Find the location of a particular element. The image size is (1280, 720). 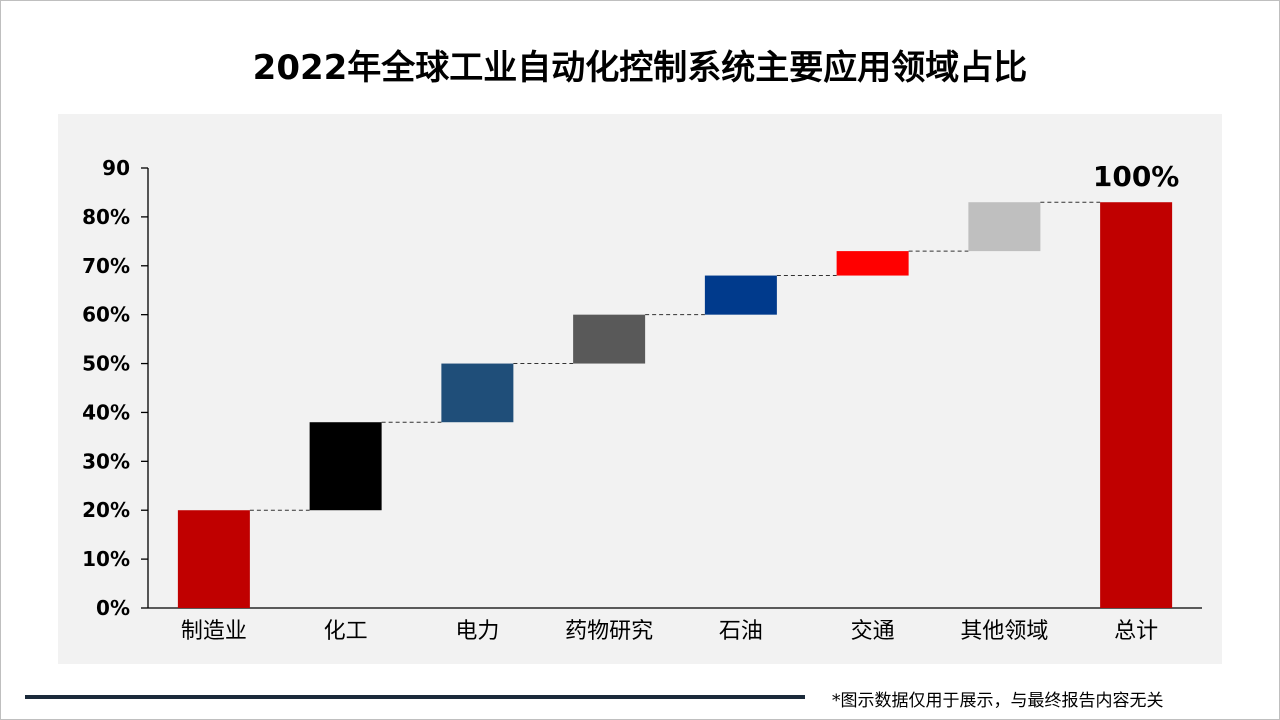

bar-其他领域 is located at coordinates (1004, 227).